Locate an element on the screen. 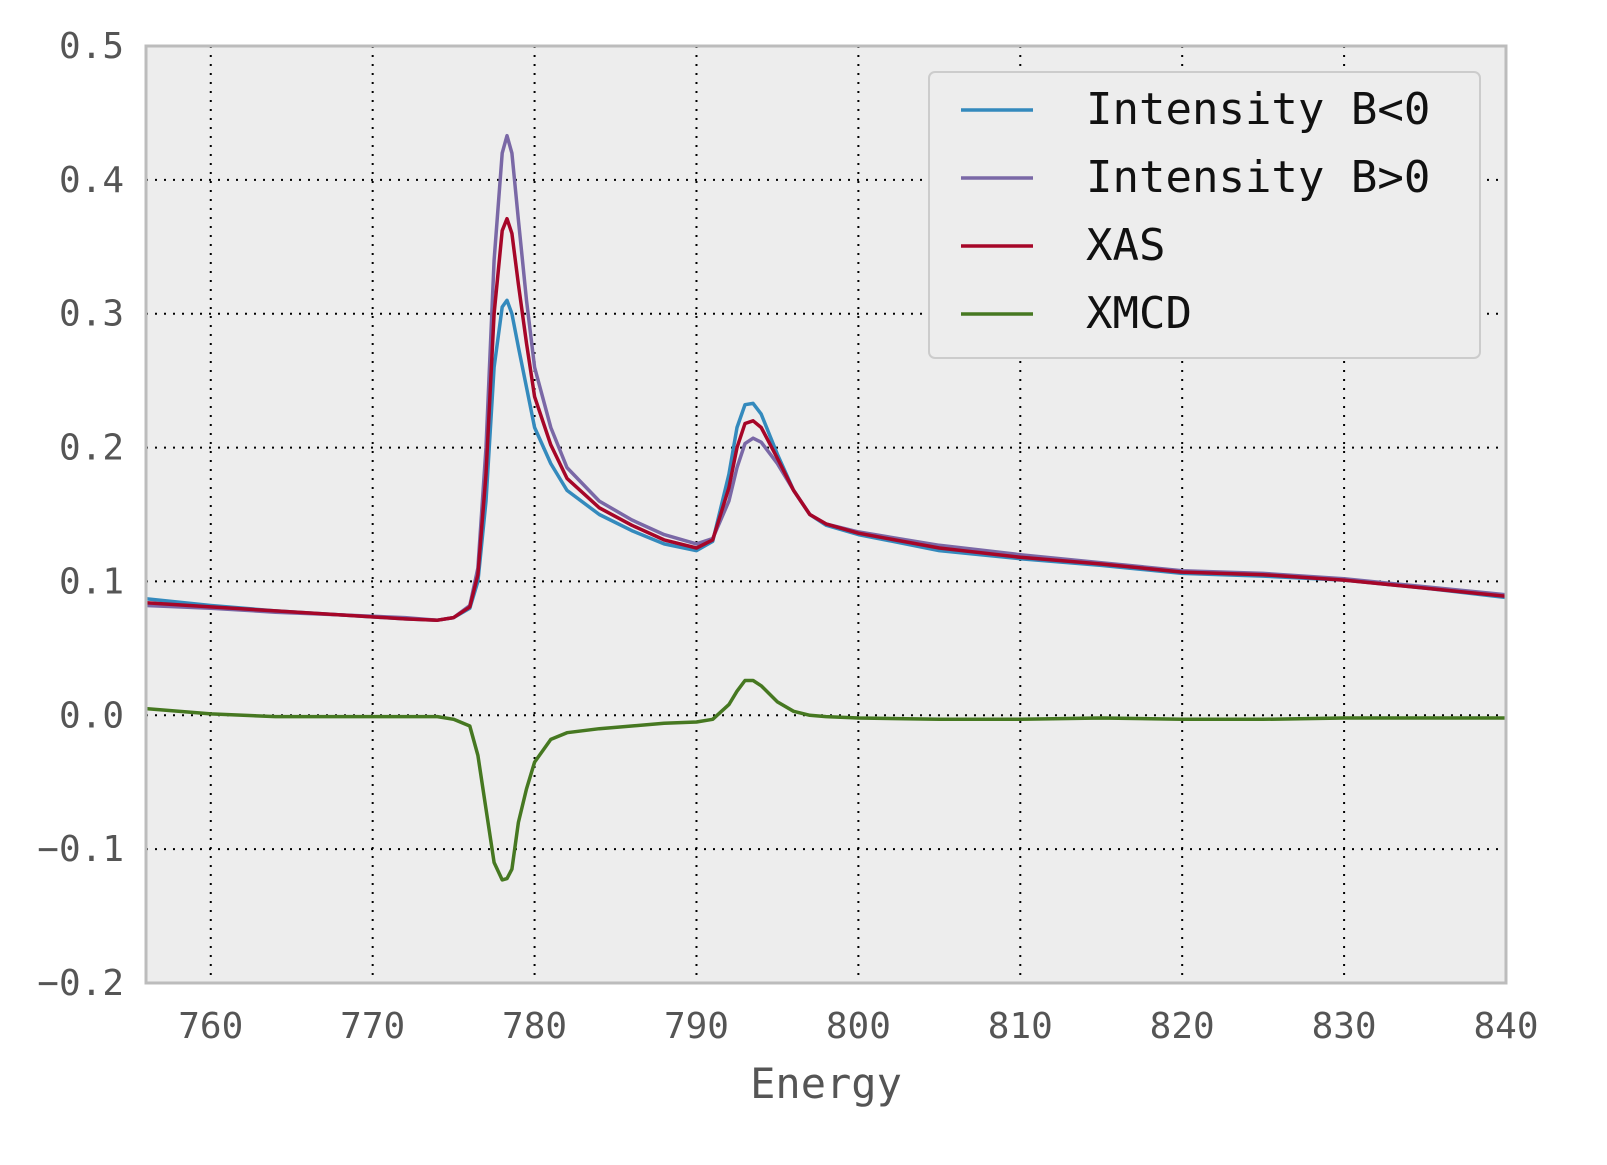  y-axis-ticks: −0.2 −0.1 0.0 0.1 0.2 0.3 0.4 0.5 is located at coordinates (80, 515).